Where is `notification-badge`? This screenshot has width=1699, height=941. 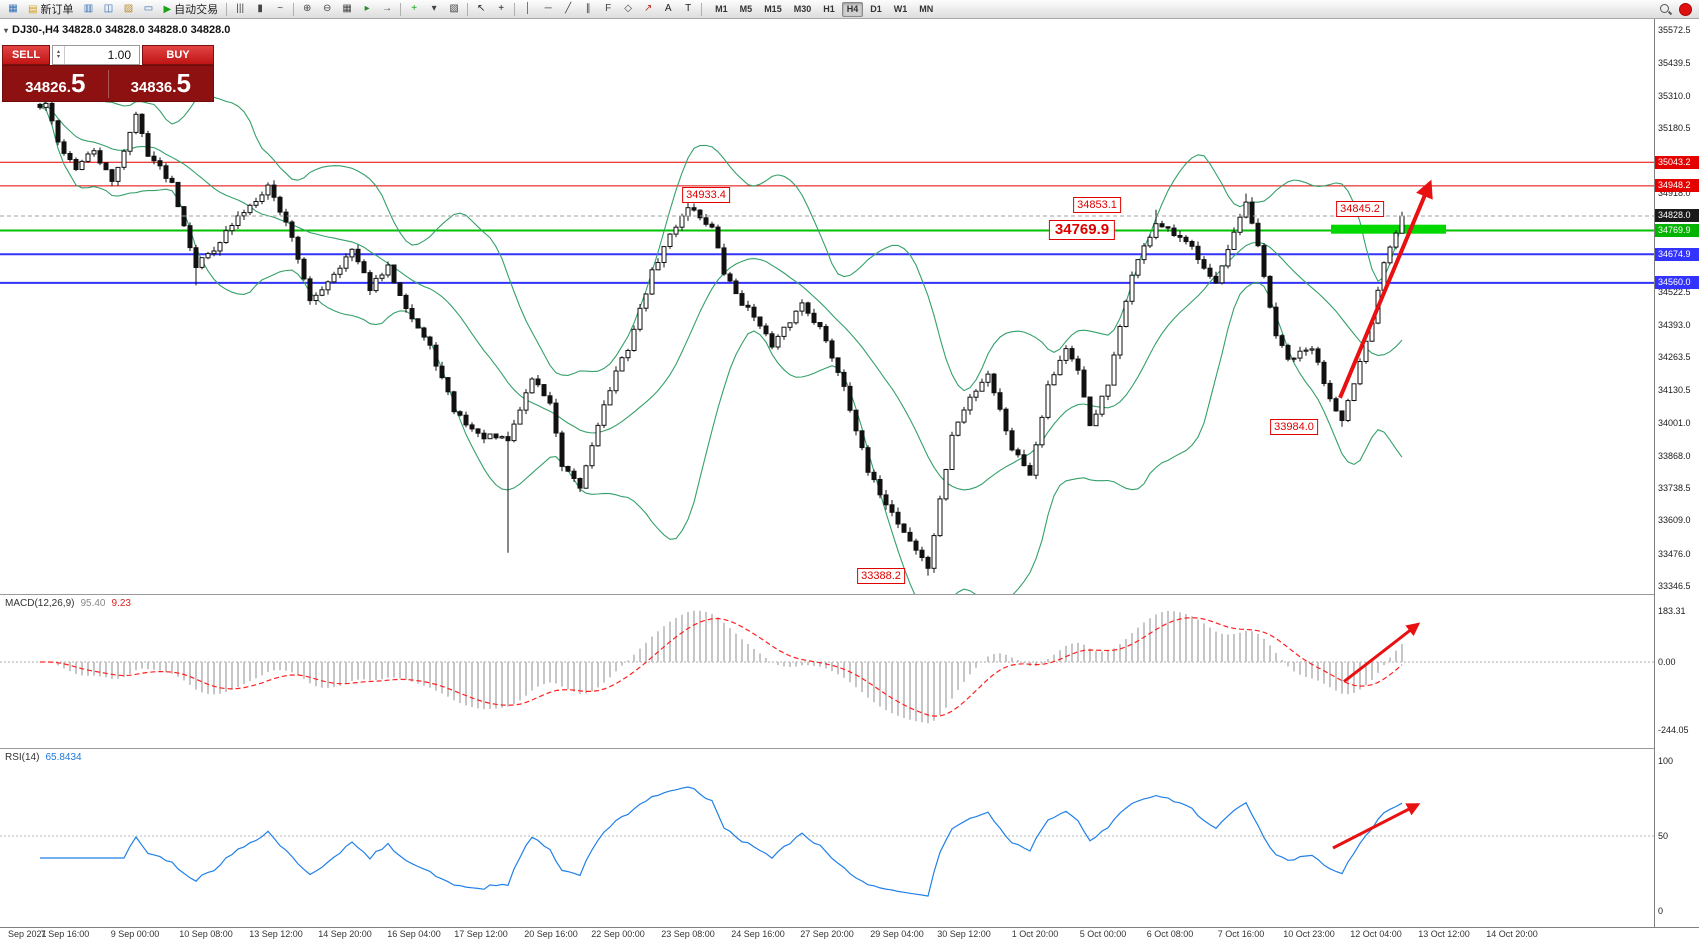
notification-badge is located at coordinates (1685, 9).